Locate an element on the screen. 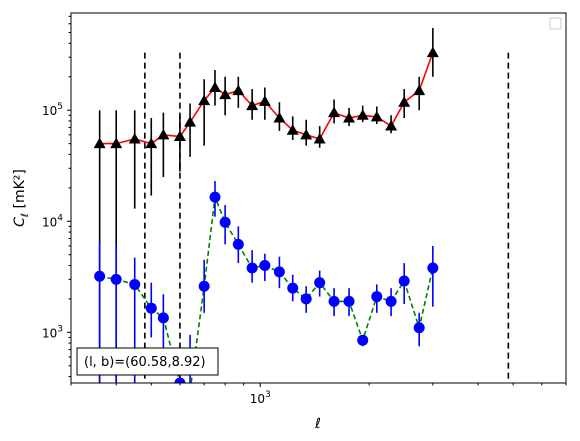 The width and height of the screenshot is (580, 441). x-axis-label: ℓ is located at coordinates (317, 424).